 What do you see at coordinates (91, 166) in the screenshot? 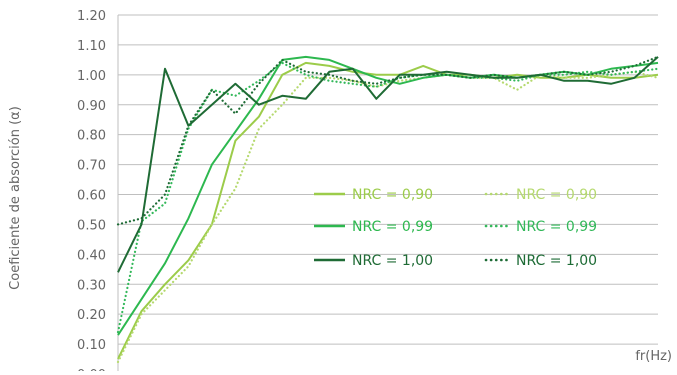
I see `y-tick-label-7: 0.70` at bounding box center [91, 166].